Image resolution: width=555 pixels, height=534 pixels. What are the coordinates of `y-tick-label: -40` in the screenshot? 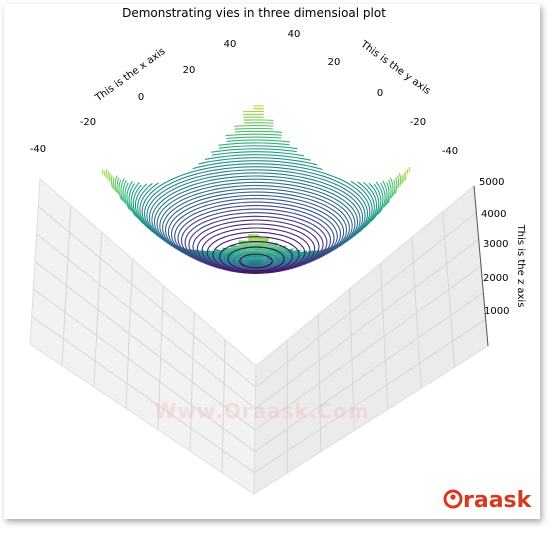 It's located at (450, 151).